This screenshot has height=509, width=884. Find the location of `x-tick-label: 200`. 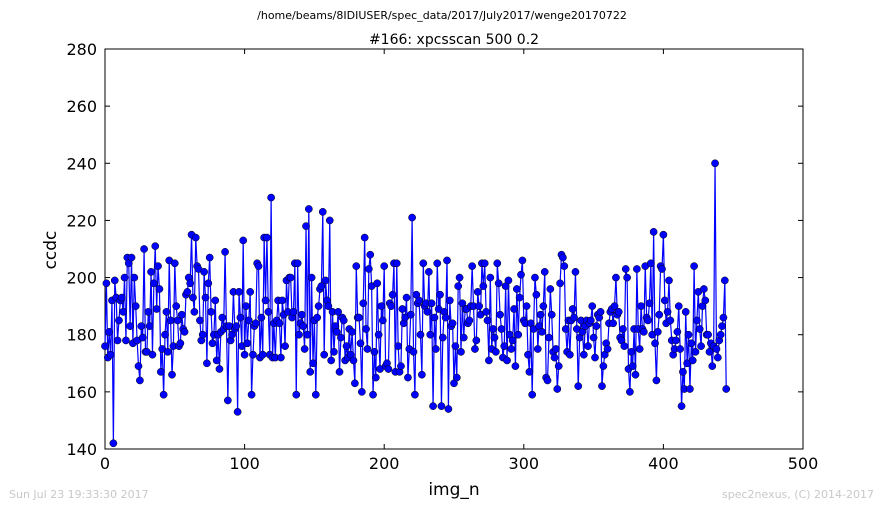

x-tick-label: 200 is located at coordinates (384, 463).